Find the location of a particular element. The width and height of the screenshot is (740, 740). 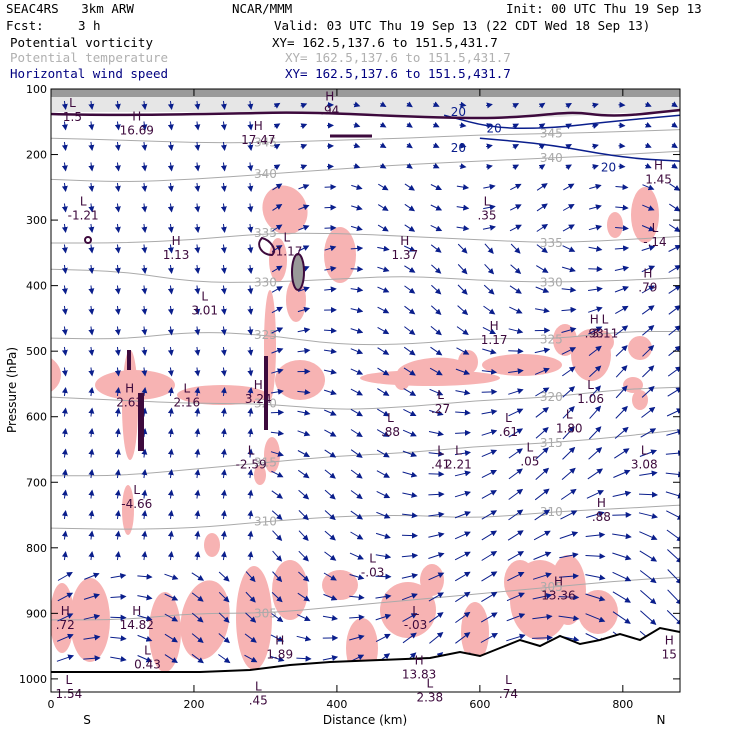

pv-extremum-marker: H is located at coordinates (258, 385).